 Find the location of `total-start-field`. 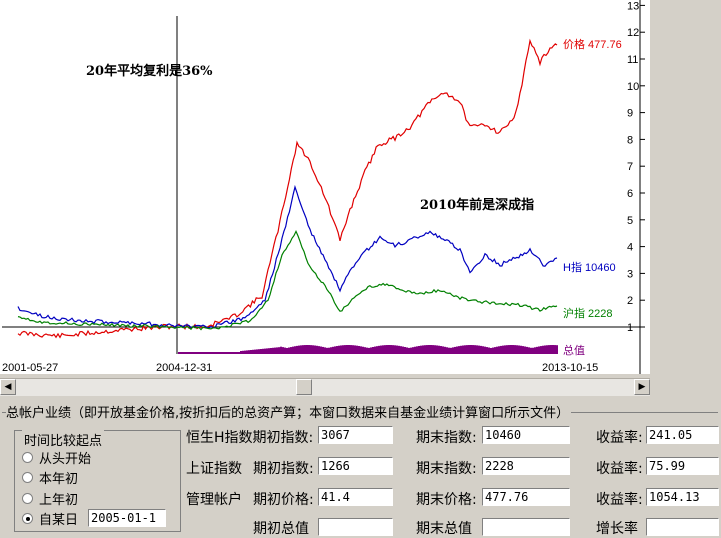

total-start-field is located at coordinates (355, 527).